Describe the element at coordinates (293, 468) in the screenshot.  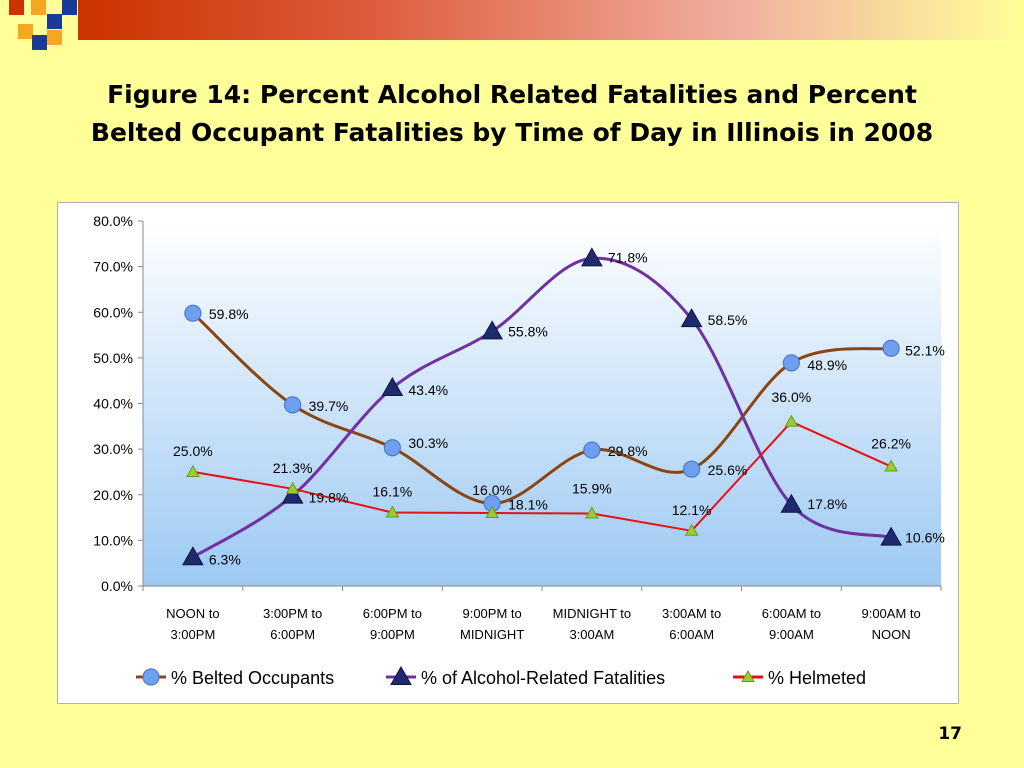
I see `data-label: 21.3%` at that location.